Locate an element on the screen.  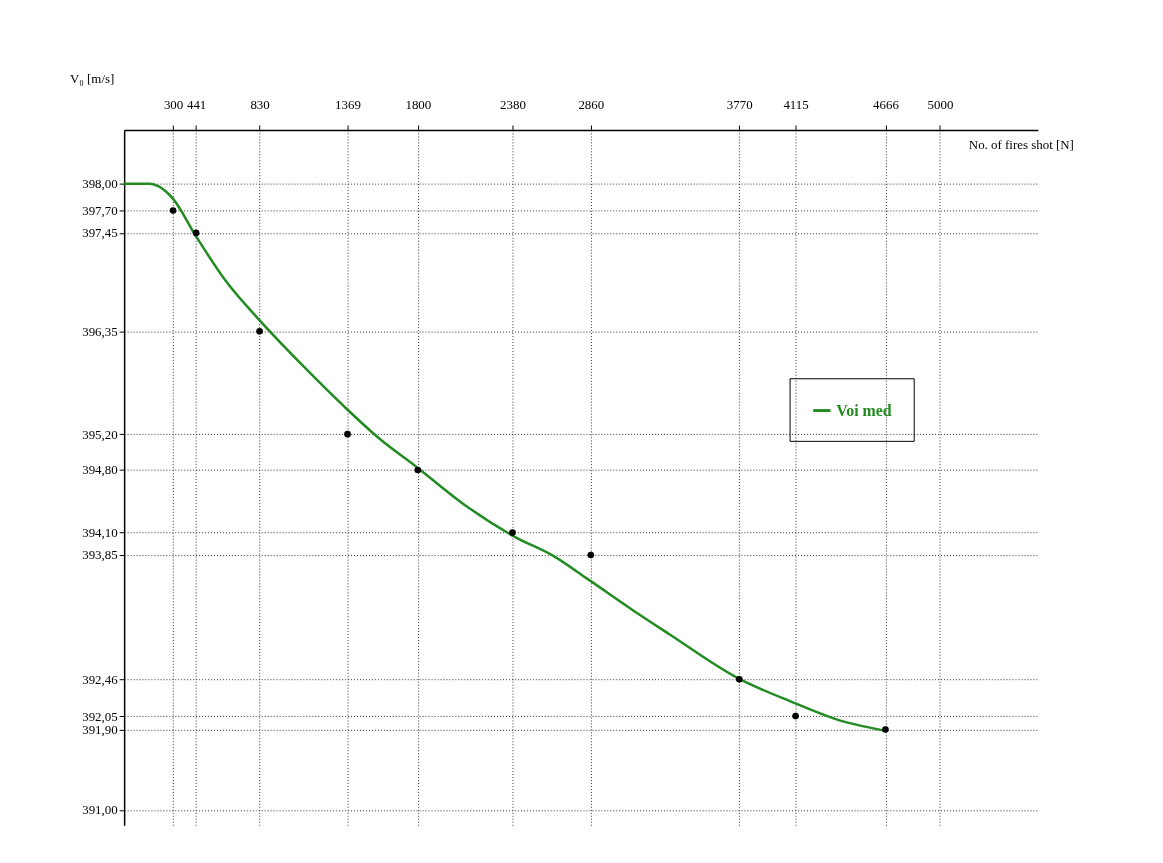
x-axis-title: No. of fires shot [N] is located at coordinates (1021, 145).